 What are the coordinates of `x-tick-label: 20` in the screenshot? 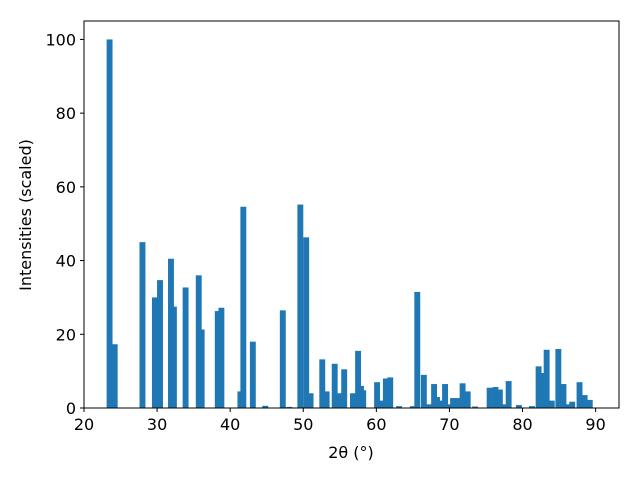 It's located at (84, 424).